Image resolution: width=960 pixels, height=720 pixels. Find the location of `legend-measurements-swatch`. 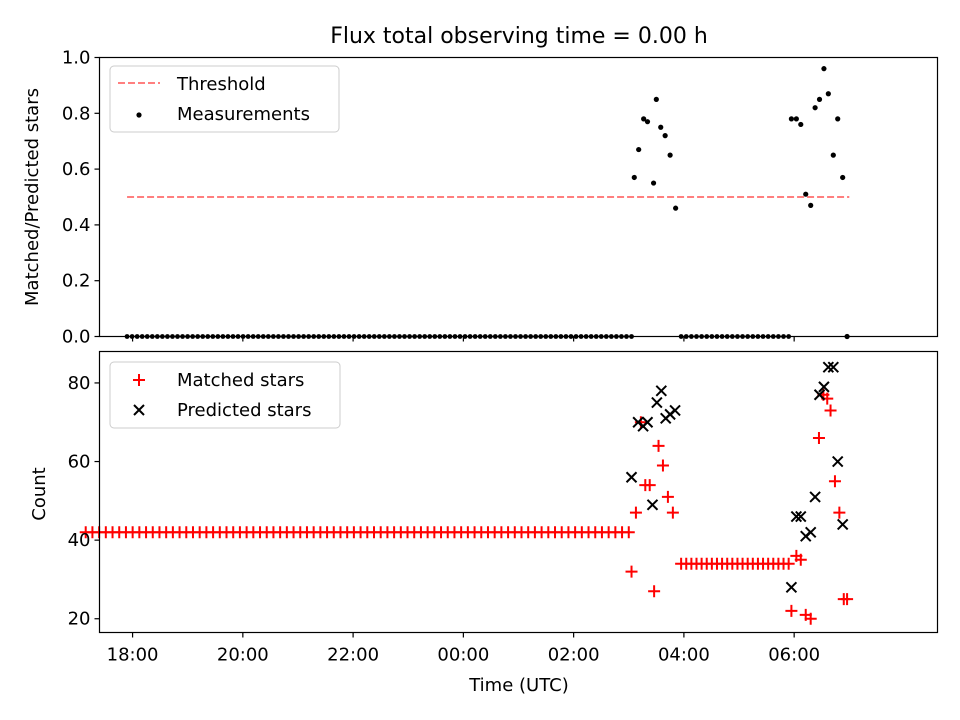

legend-measurements-swatch is located at coordinates (139, 115).